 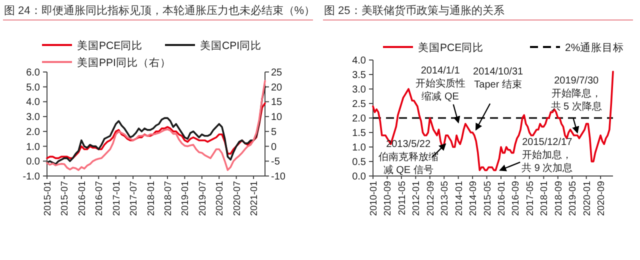 What do you see at coordinates (278, 177) in the screenshot?
I see `y2-tick-label: -10` at bounding box center [278, 177].